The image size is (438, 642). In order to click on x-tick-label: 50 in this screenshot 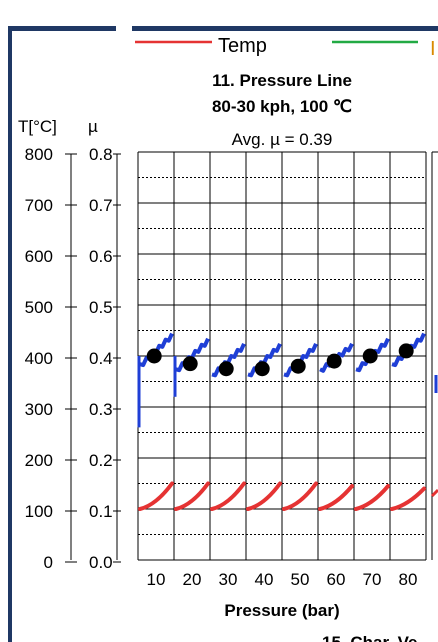, I will do `click(300, 579)`.